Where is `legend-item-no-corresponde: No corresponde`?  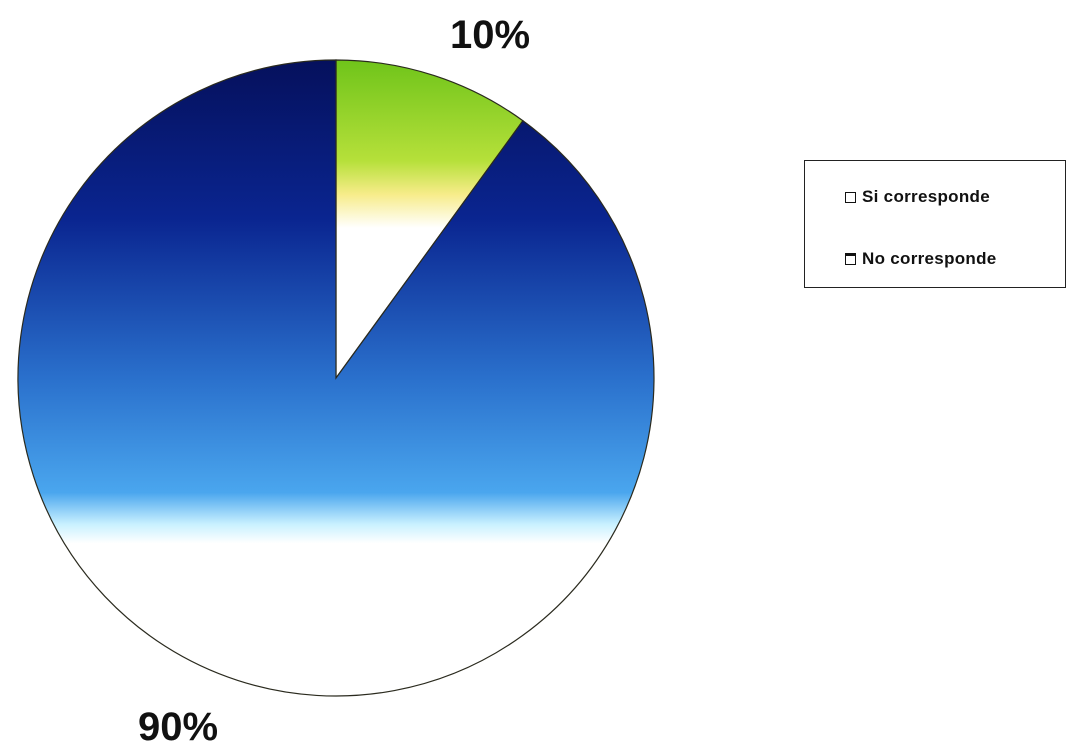 legend-item-no-corresponde: No corresponde is located at coordinates (921, 259).